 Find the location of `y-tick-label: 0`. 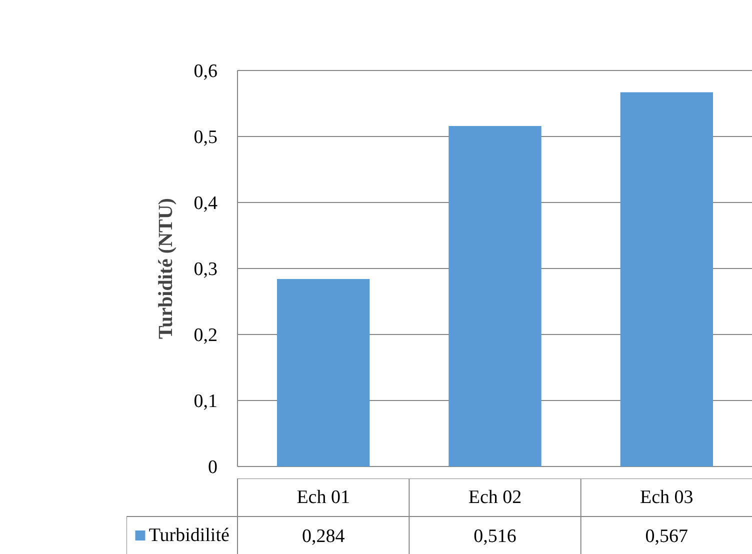

y-tick-label: 0 is located at coordinates (213, 467).